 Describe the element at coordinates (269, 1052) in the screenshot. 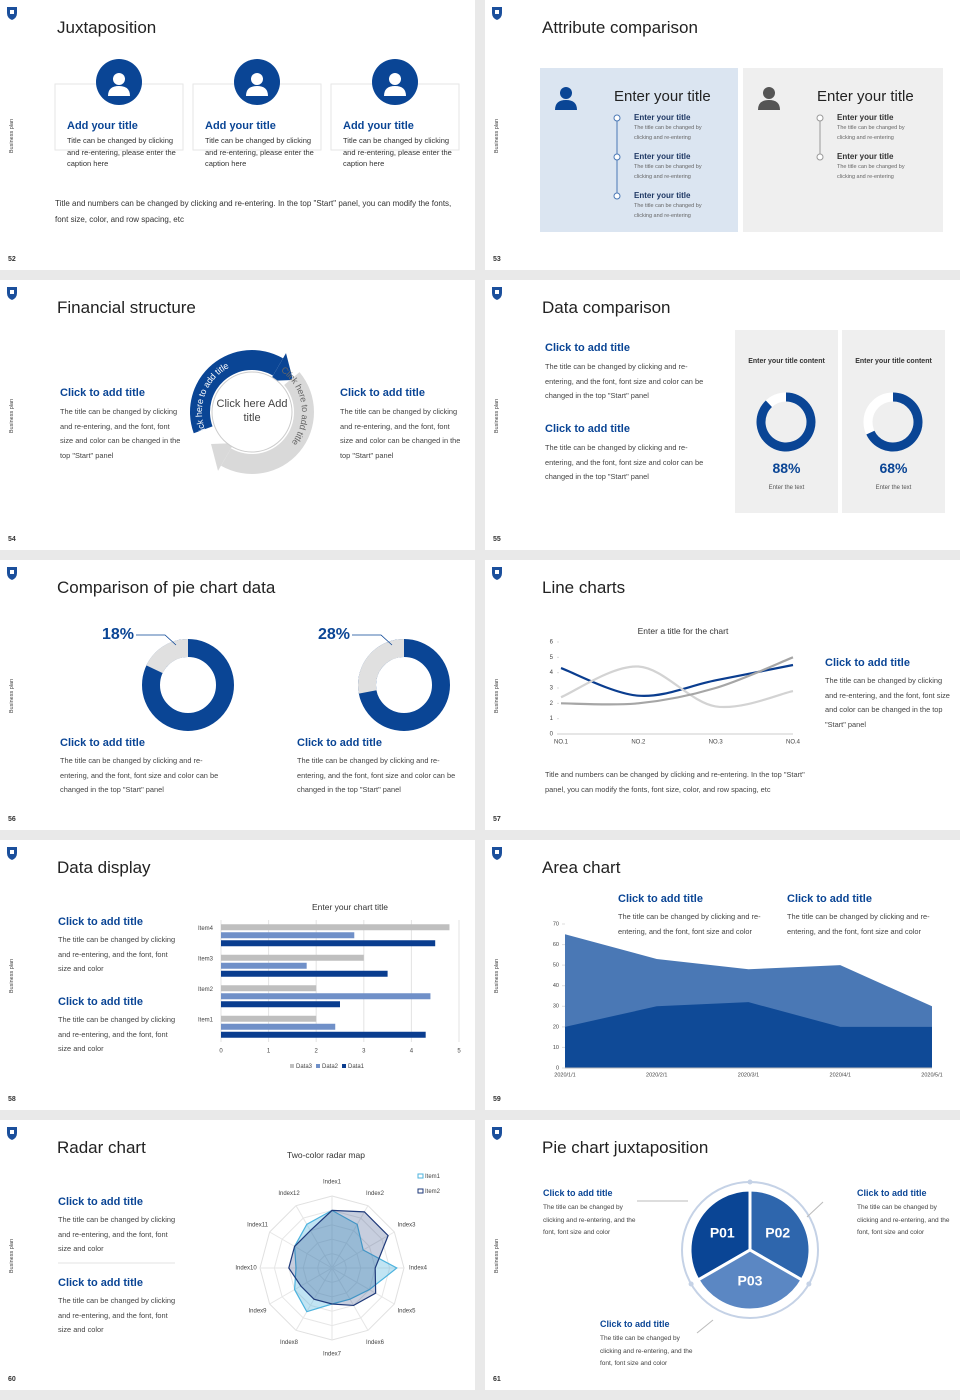

I see `x-tick-label: 1` at that location.